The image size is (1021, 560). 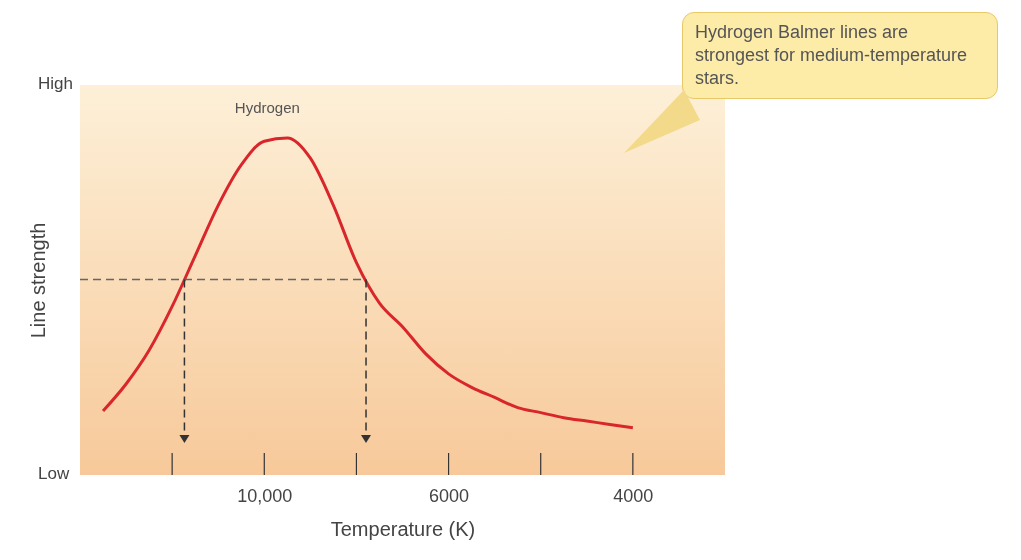 I want to click on y-axis-title: Line strength, so click(x=37, y=280).